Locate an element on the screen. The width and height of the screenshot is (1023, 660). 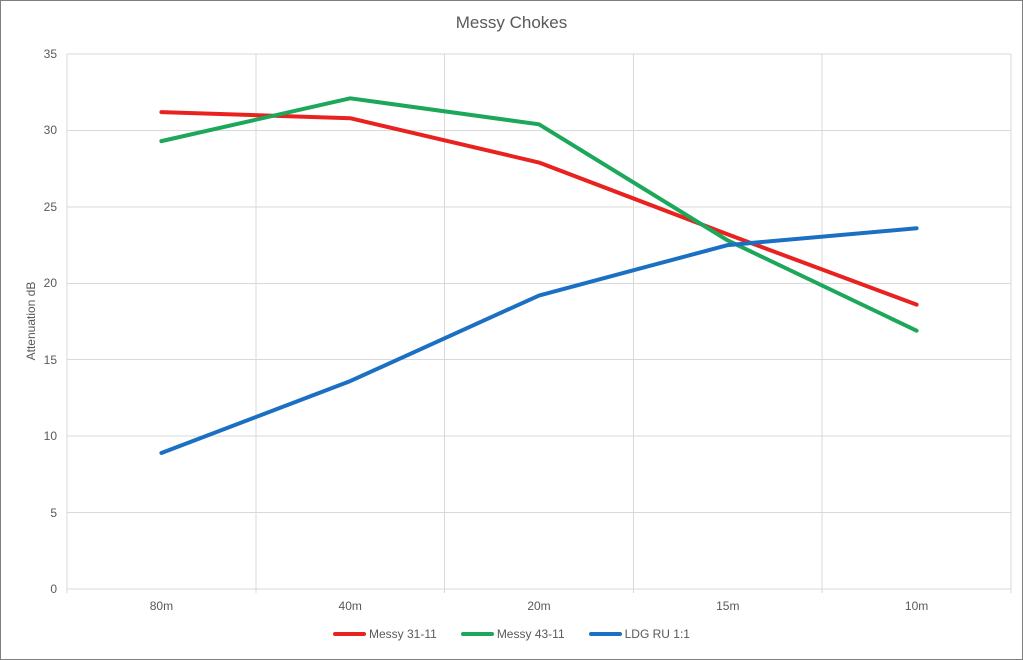
legend-item: LDG RU 1:1 is located at coordinates (639, 634).